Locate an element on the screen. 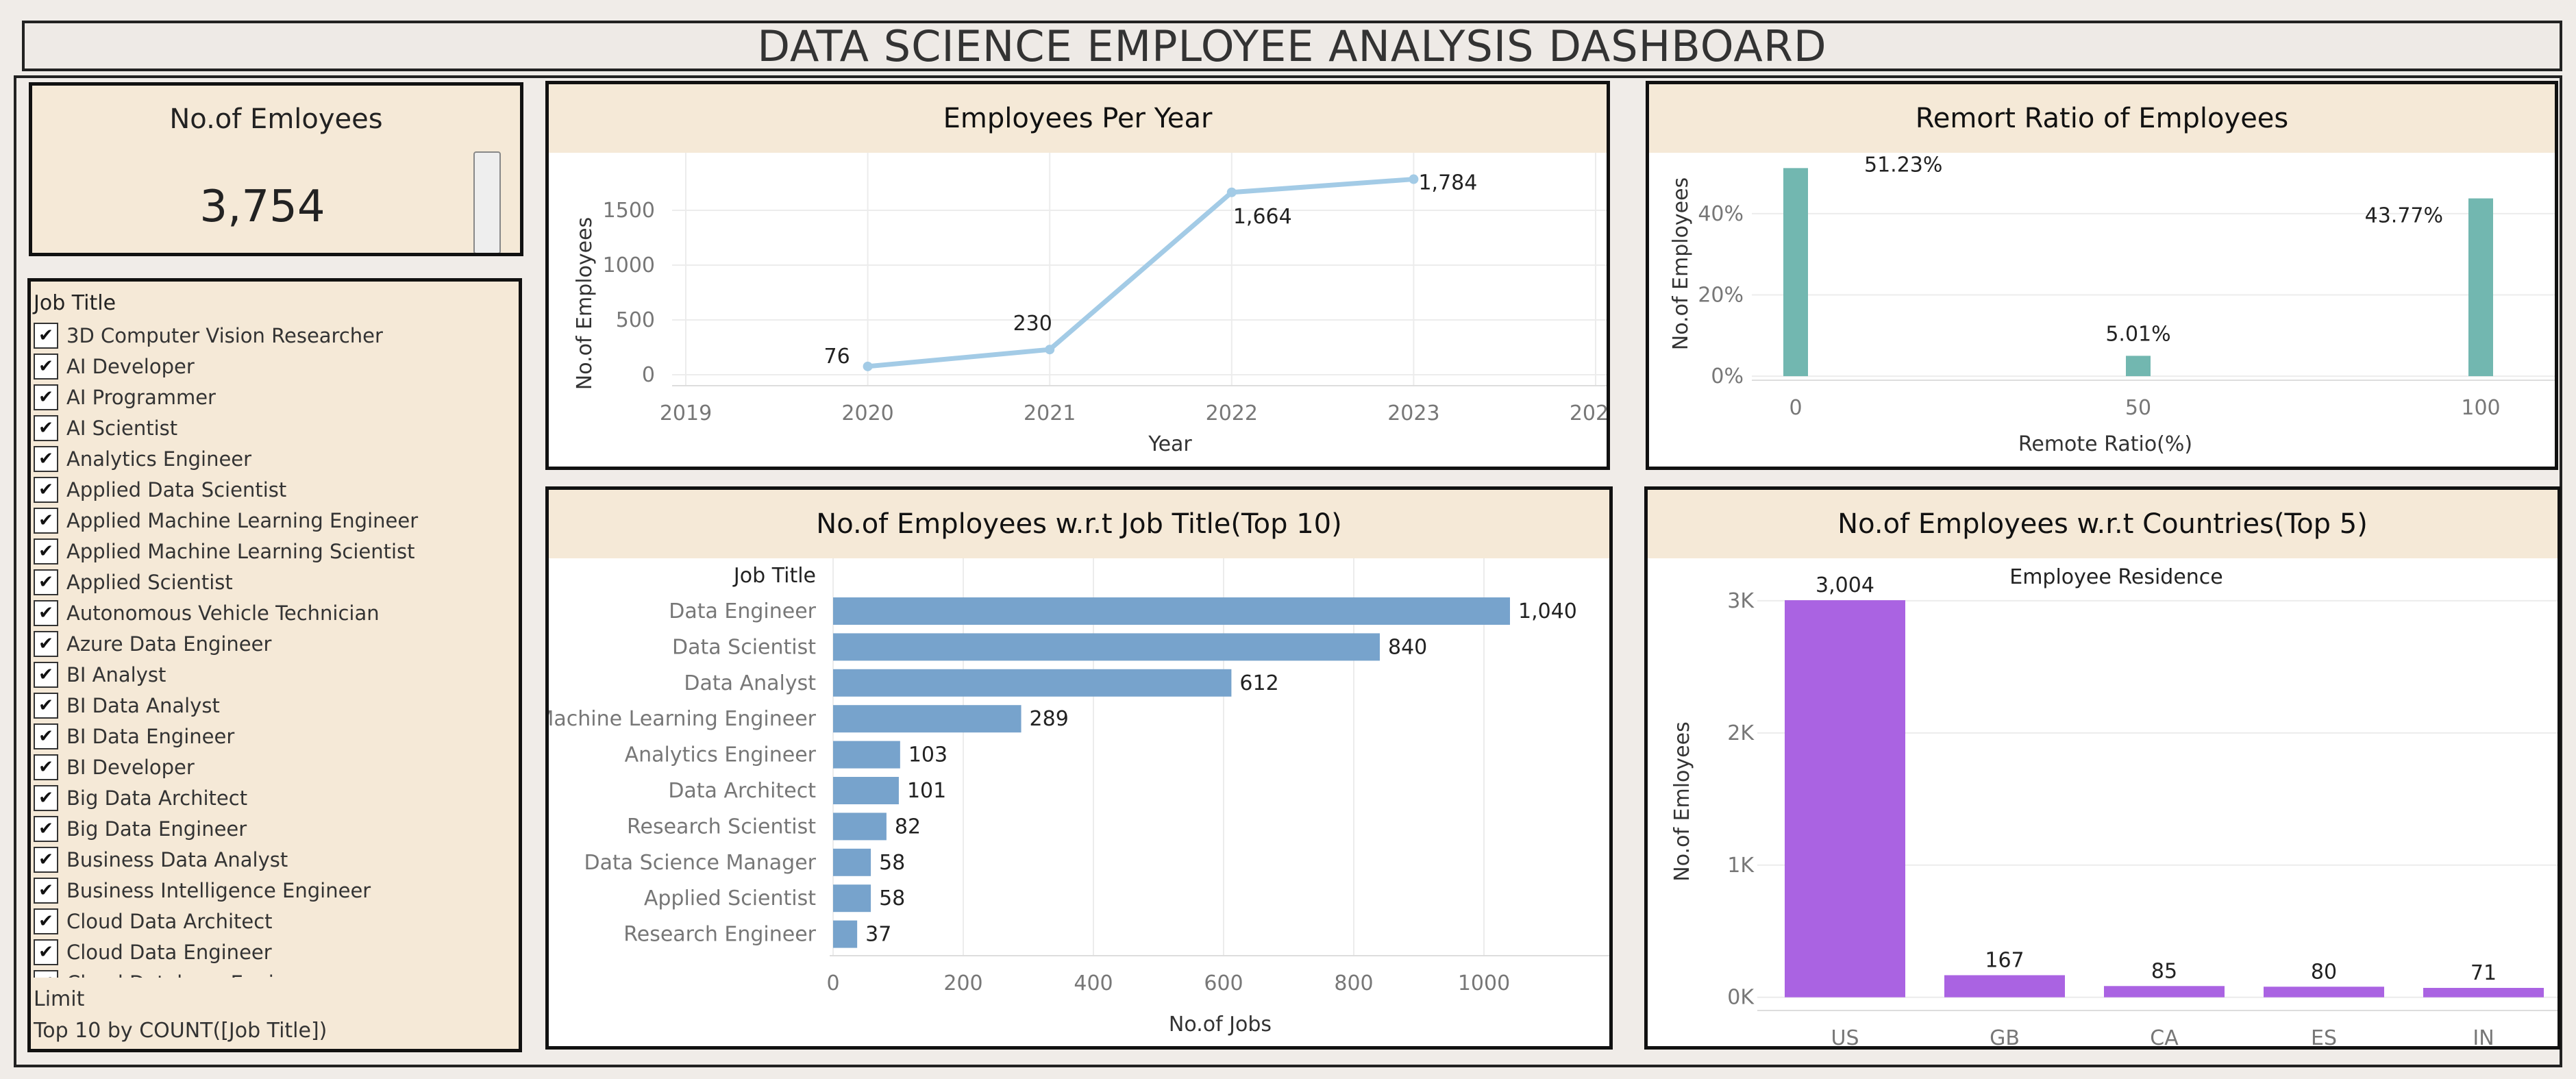  filter-item-label: BI Developer is located at coordinates (130, 767).